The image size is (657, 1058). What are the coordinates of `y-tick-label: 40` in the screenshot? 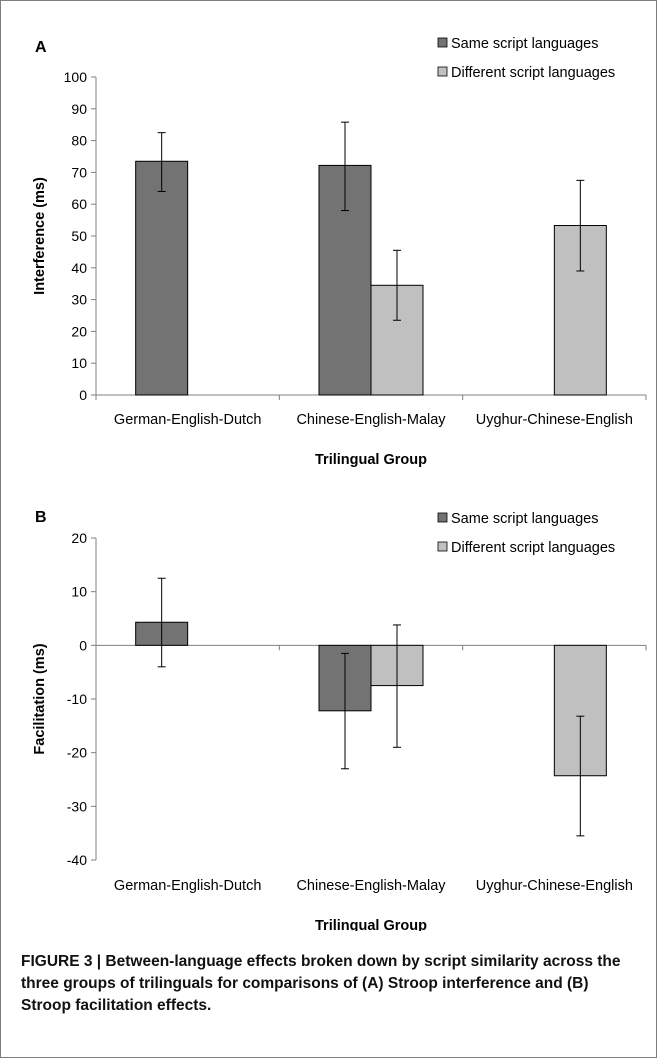 It's located at (79, 268).